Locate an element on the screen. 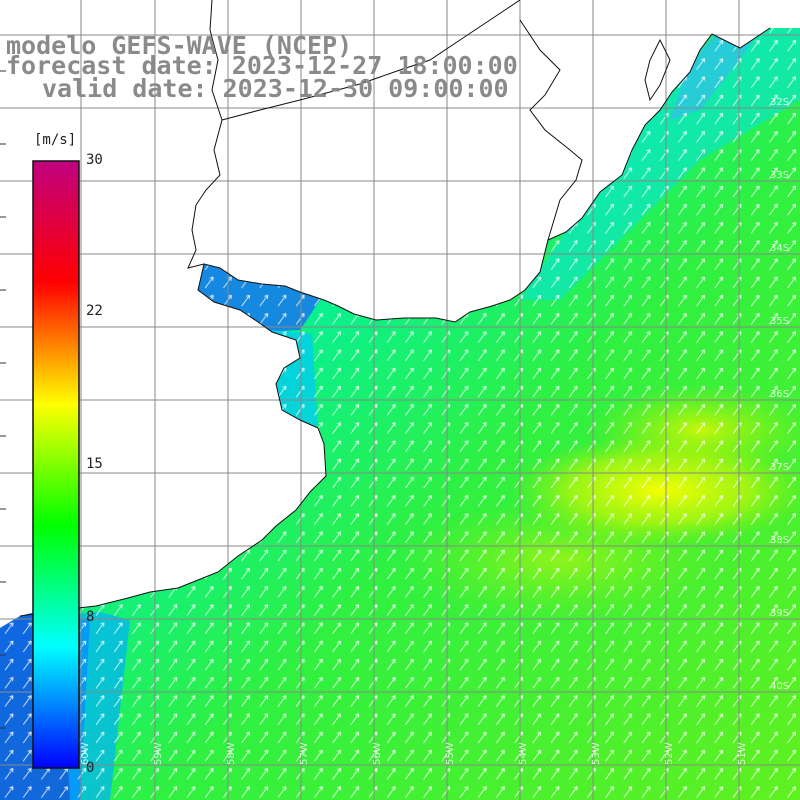  lon-label: 60W is located at coordinates (85, 753).